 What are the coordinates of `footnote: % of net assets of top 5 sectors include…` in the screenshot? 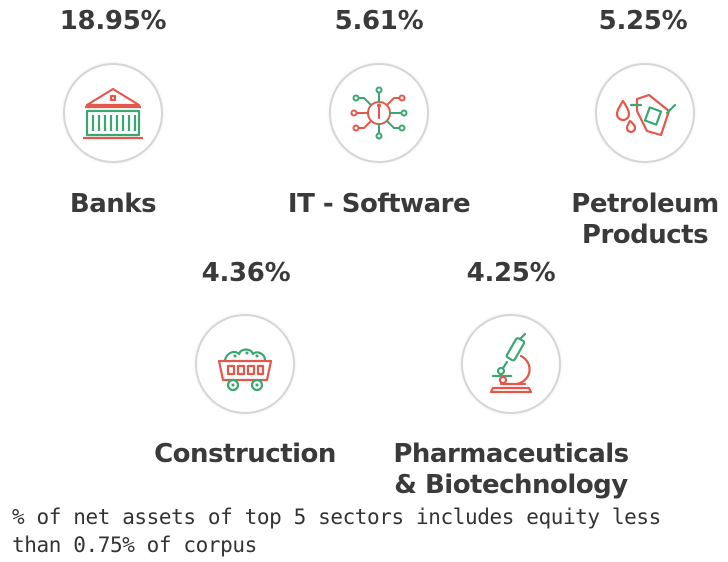 It's located at (336, 531).